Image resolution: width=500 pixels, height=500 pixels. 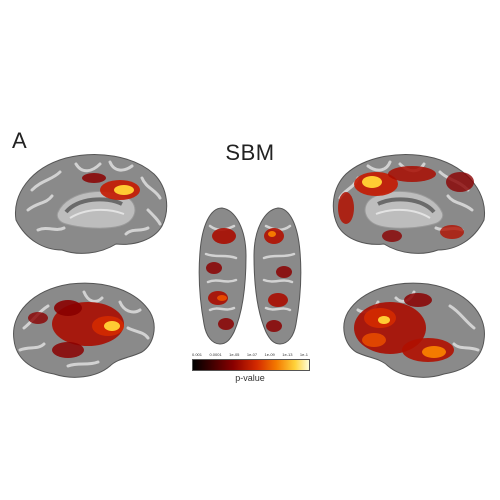 I want to click on colorbar-label: p-value, so click(x=250, y=378).